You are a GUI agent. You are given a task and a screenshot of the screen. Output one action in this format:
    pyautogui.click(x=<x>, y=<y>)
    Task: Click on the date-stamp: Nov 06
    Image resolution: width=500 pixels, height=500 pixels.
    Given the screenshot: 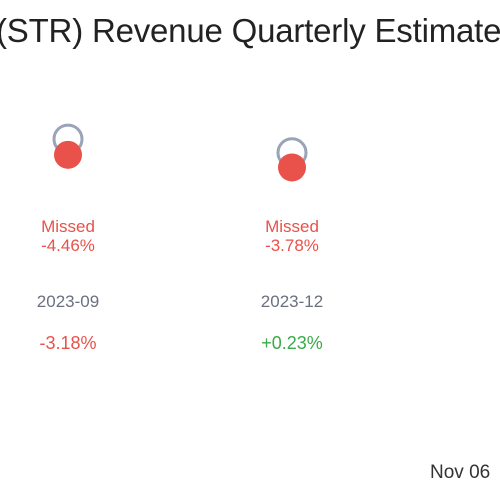 What is the action you would take?
    pyautogui.click(x=460, y=472)
    